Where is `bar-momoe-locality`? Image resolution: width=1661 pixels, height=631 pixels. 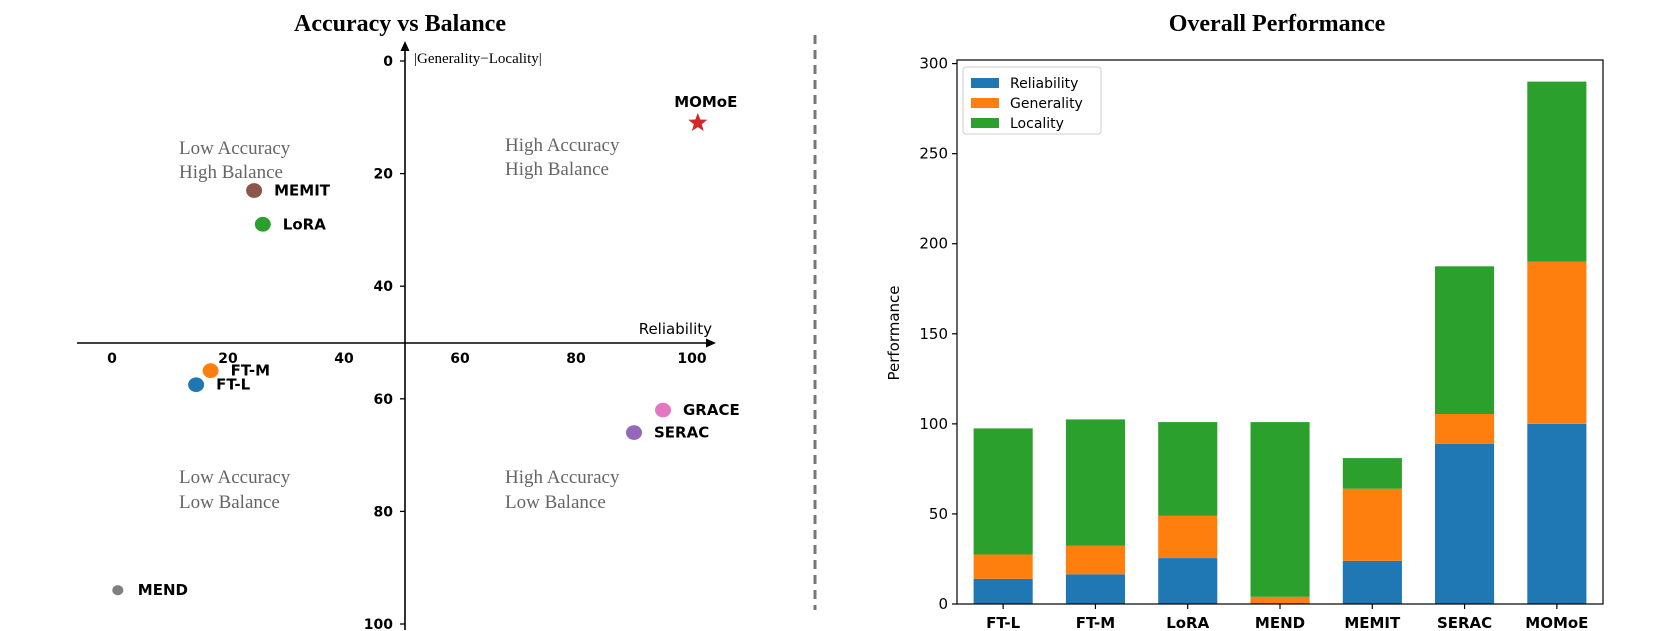
bar-momoe-locality is located at coordinates (1557, 171).